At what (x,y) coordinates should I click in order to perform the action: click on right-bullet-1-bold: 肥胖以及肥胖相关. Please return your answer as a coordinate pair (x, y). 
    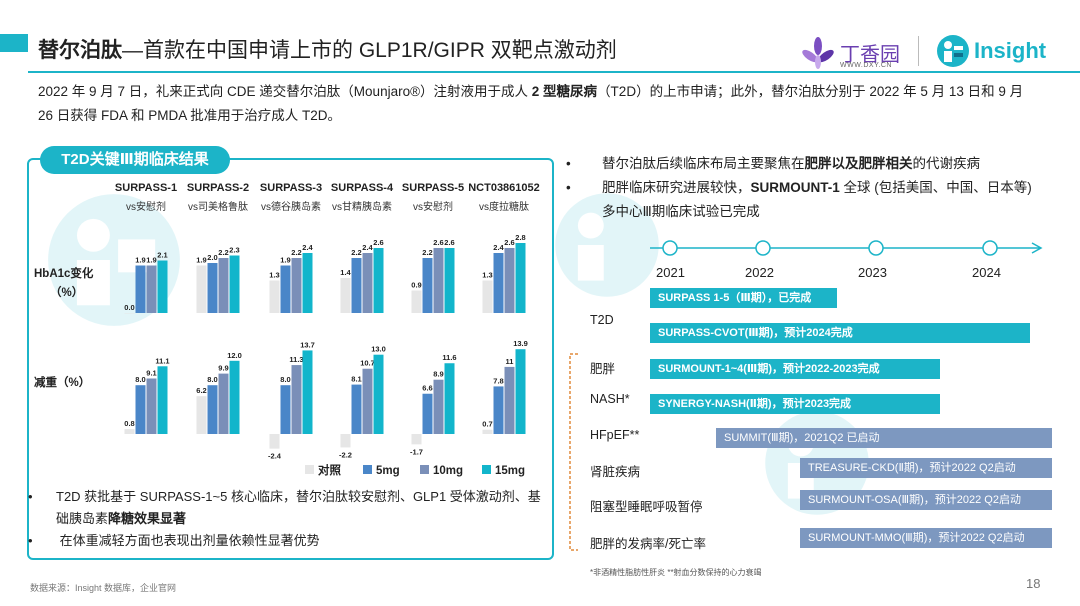
    Looking at the image, I should click on (858, 163).